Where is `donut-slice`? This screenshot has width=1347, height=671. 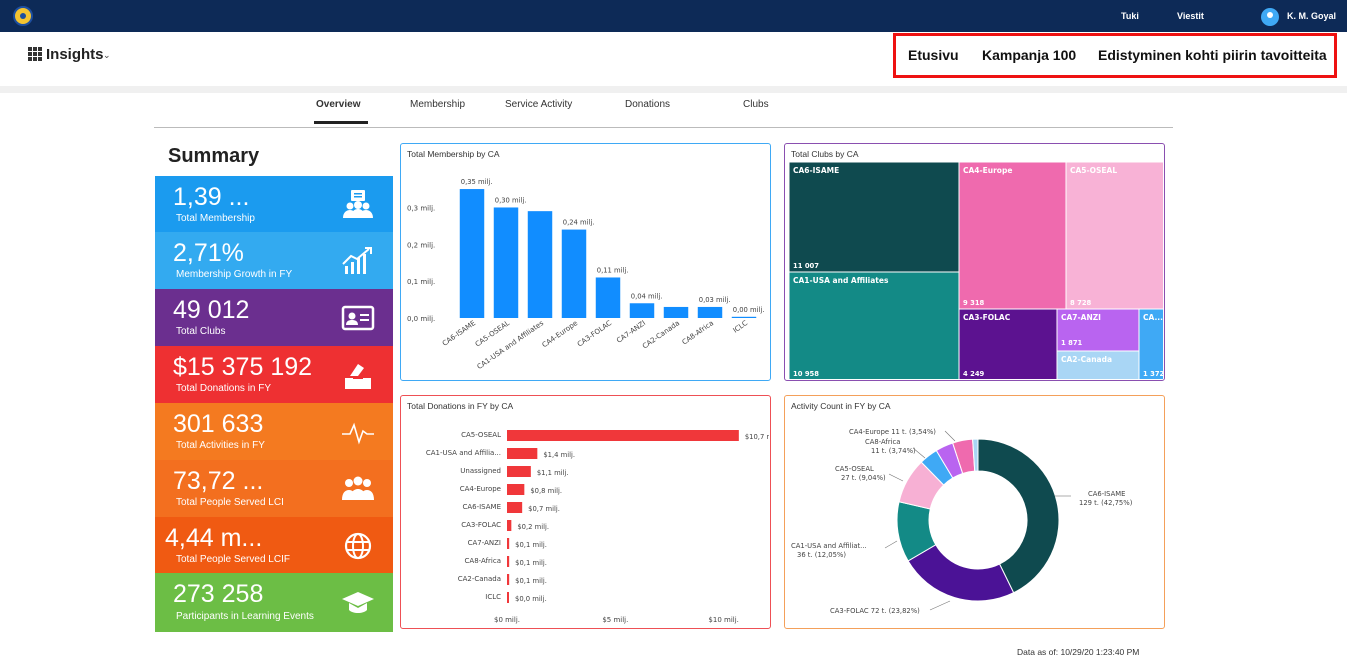 donut-slice is located at coordinates (975, 455).